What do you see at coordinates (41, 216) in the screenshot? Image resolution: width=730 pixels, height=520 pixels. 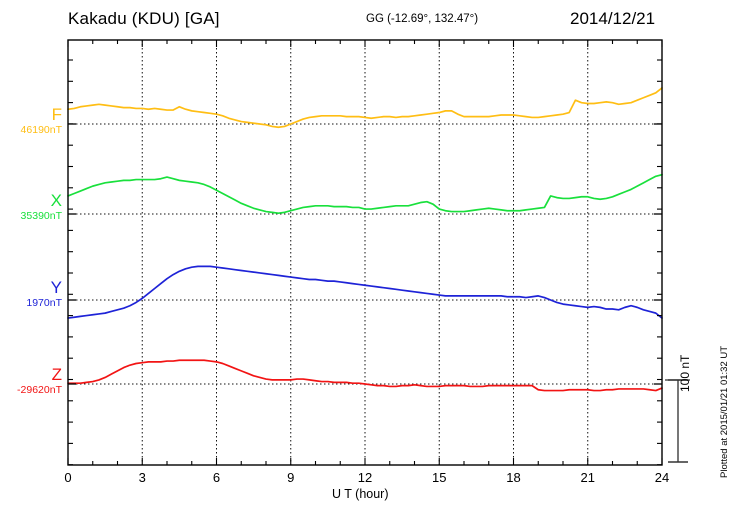 I see `component-baseline-X: 35390nT` at bounding box center [41, 216].